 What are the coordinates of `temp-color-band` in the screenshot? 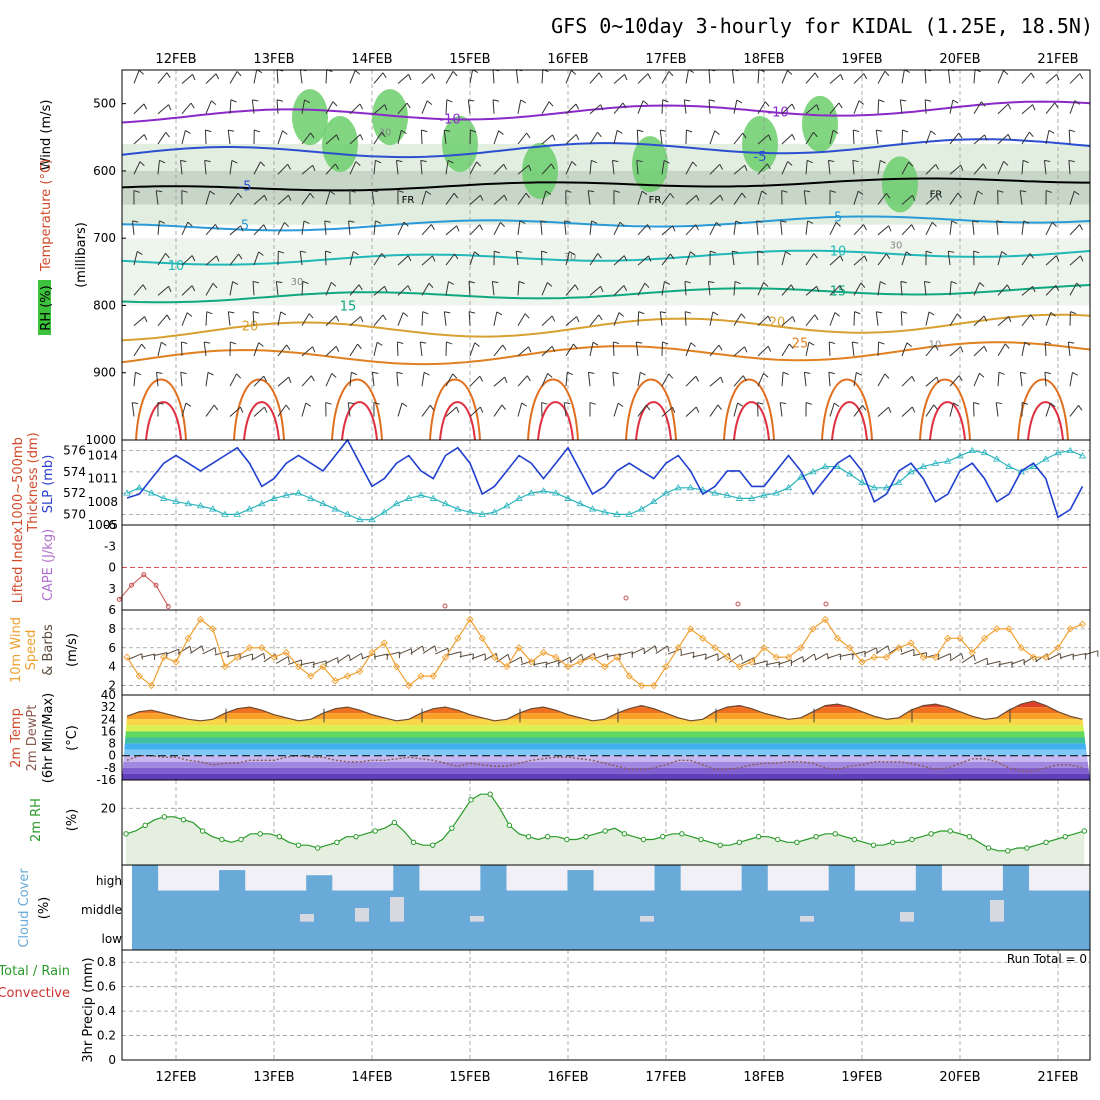 It's located at (606, 734).